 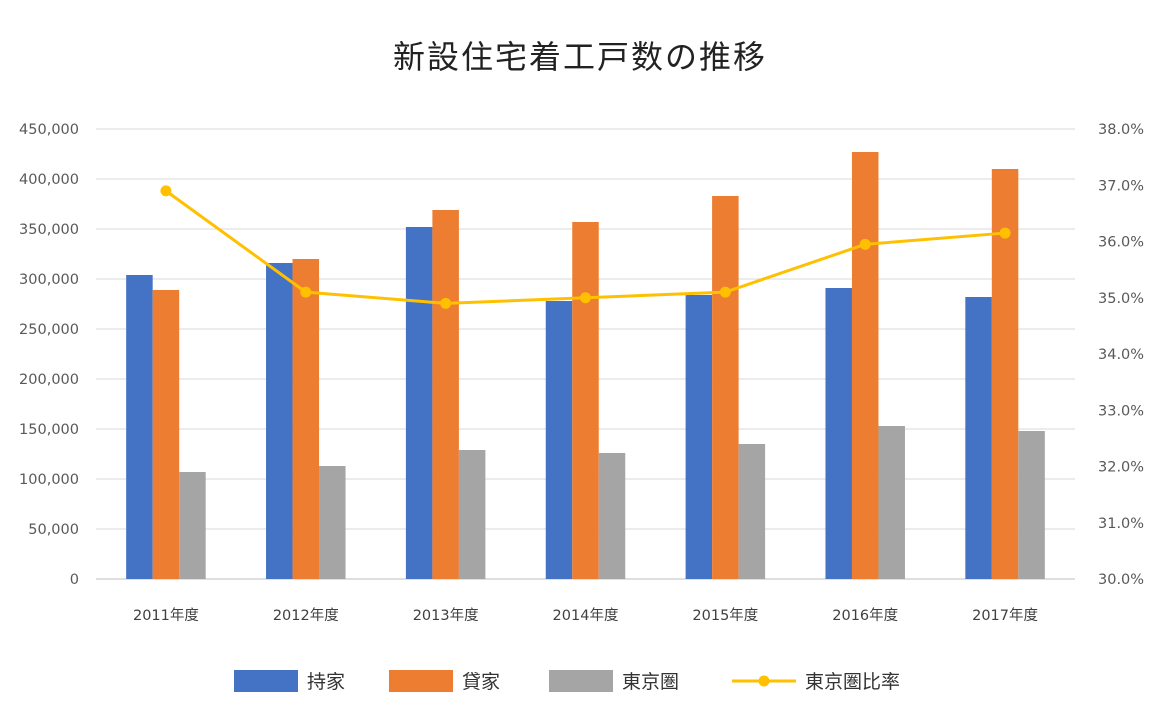 What do you see at coordinates (1121, 524) in the screenshot?
I see `y-right-tick-label: 31.0%` at bounding box center [1121, 524].